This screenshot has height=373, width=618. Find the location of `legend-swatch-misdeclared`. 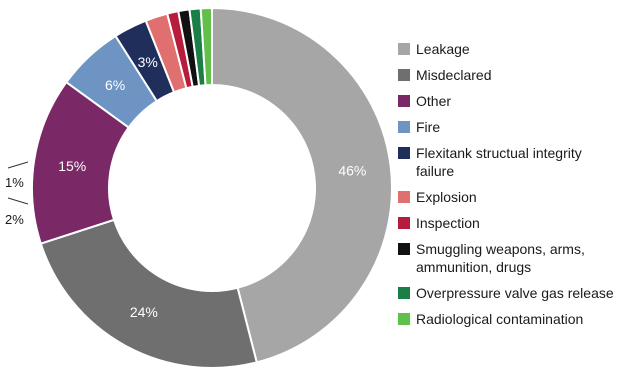

legend-swatch-misdeclared is located at coordinates (404, 75).